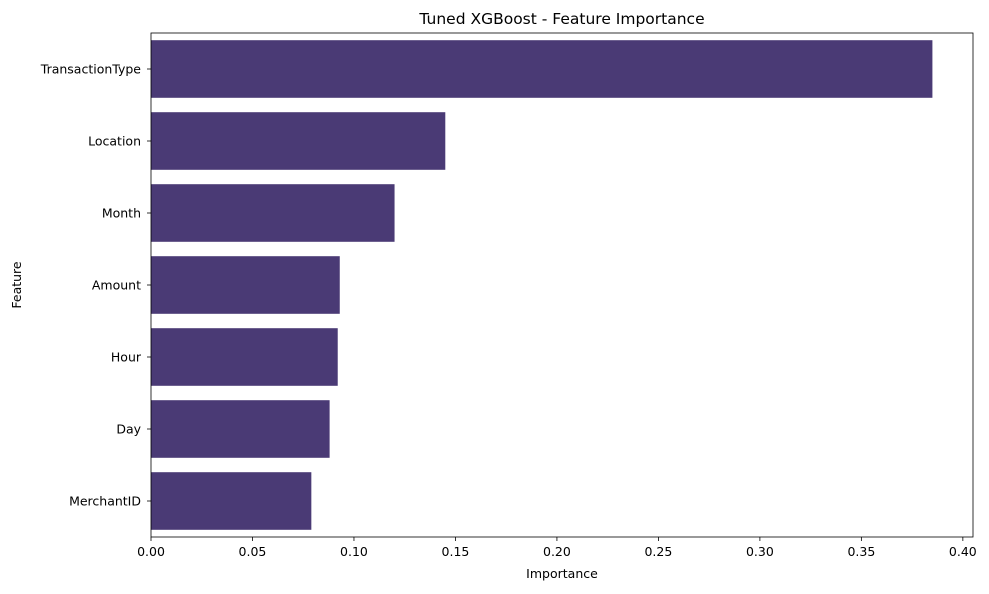 The height and width of the screenshot is (594, 989). I want to click on y-tick-label: Amount, so click(116, 285).